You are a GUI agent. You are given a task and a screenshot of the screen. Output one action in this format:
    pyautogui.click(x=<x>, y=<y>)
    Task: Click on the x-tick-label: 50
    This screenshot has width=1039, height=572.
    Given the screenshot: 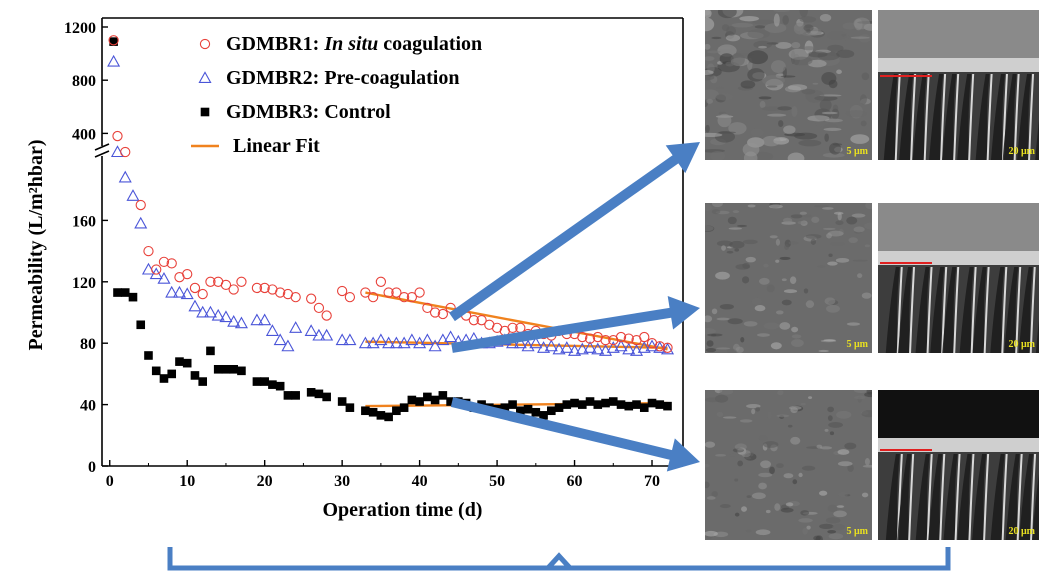 What is the action you would take?
    pyautogui.click(x=497, y=481)
    